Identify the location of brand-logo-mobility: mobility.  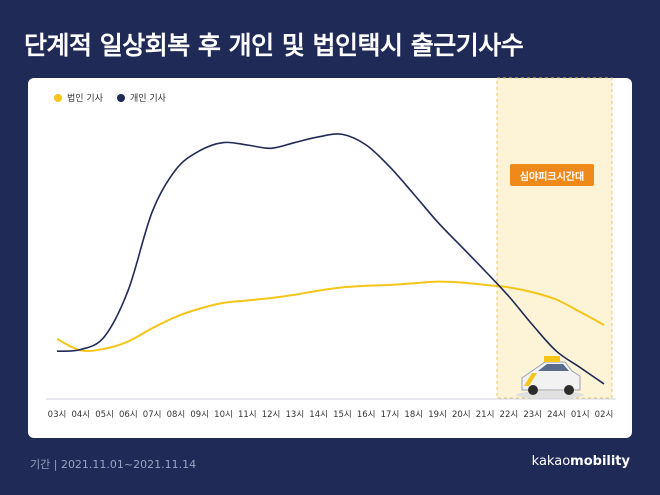
(600, 461).